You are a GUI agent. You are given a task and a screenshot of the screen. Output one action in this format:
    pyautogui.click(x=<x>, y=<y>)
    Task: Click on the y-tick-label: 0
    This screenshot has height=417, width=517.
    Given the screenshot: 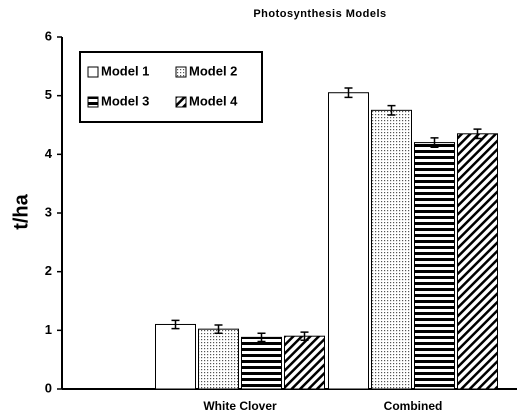 What is the action you would take?
    pyautogui.click(x=48, y=387)
    